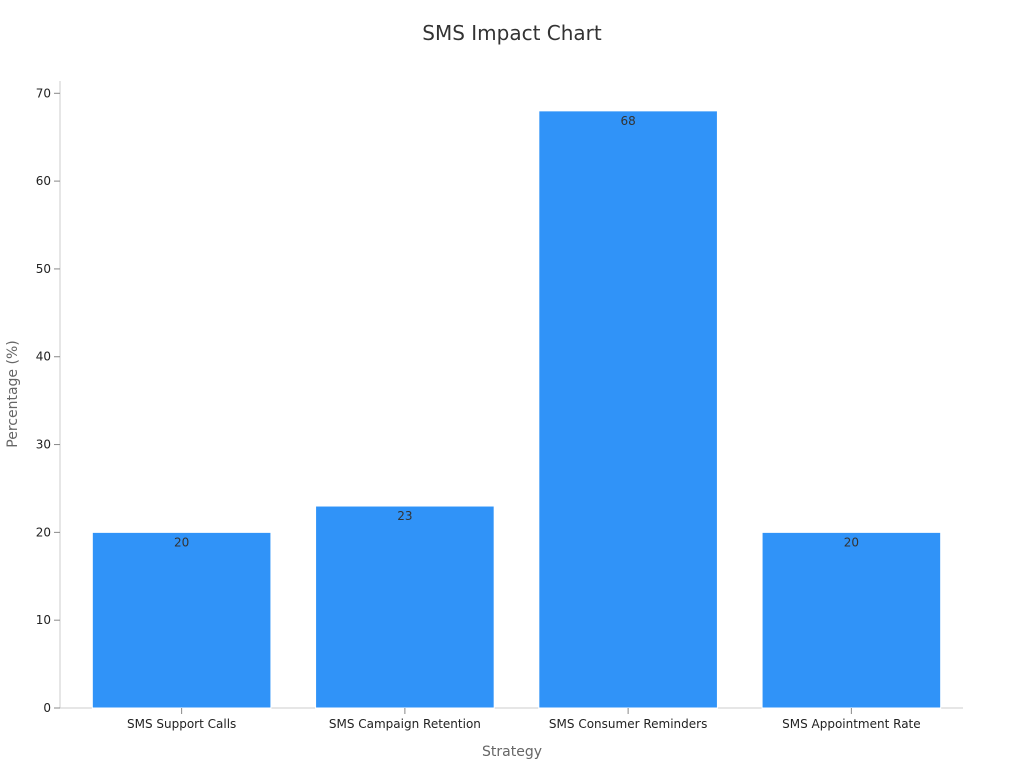 The height and width of the screenshot is (768, 1024). I want to click on y-axis-ticks: 0 10 20 30 40 50 60 70, so click(48, 400).